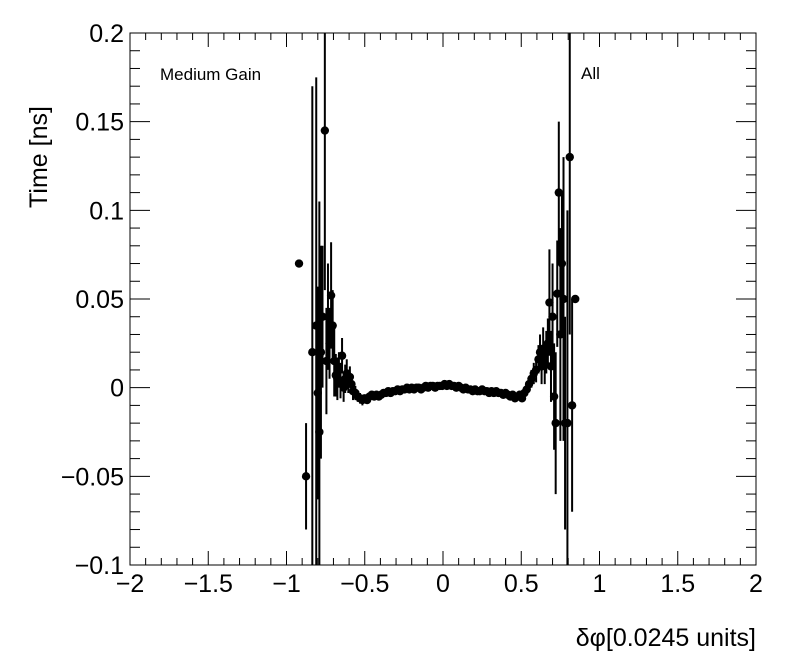 This screenshot has width=796, height=672. Describe the element at coordinates (39, 157) in the screenshot. I see `y-axis-title: Time [ns]` at that location.